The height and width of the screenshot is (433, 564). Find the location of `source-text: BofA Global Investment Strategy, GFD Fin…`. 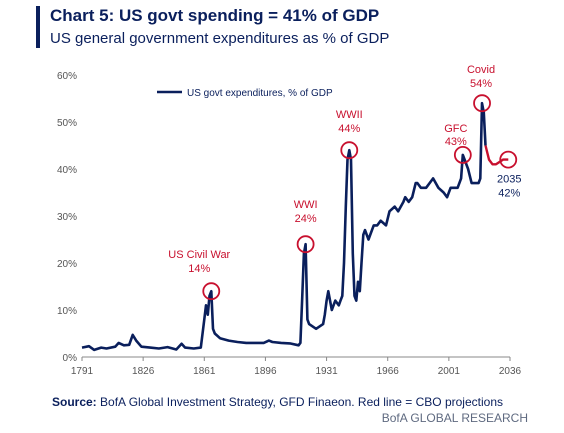

source-text: BofA Global Investment Strategy, GFD Fin… is located at coordinates (299, 402).